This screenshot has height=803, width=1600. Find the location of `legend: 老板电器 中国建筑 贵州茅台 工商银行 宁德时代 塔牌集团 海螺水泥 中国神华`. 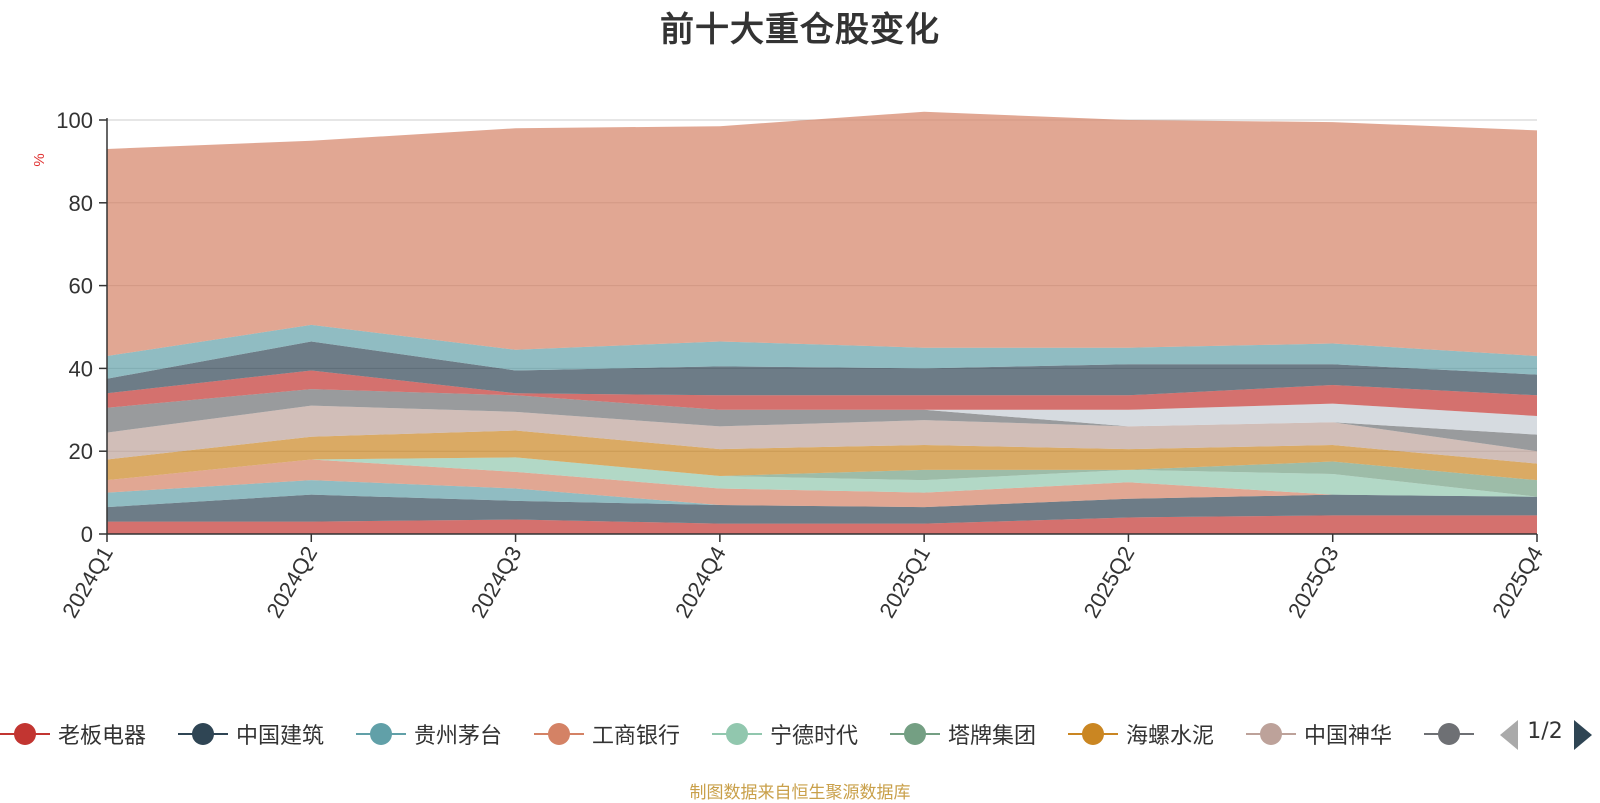

legend: 老板电器 中国建筑 贵州茅台 工商银行 宁德时代 塔牌集团 海螺水泥 中国神华 is located at coordinates (800, 734).